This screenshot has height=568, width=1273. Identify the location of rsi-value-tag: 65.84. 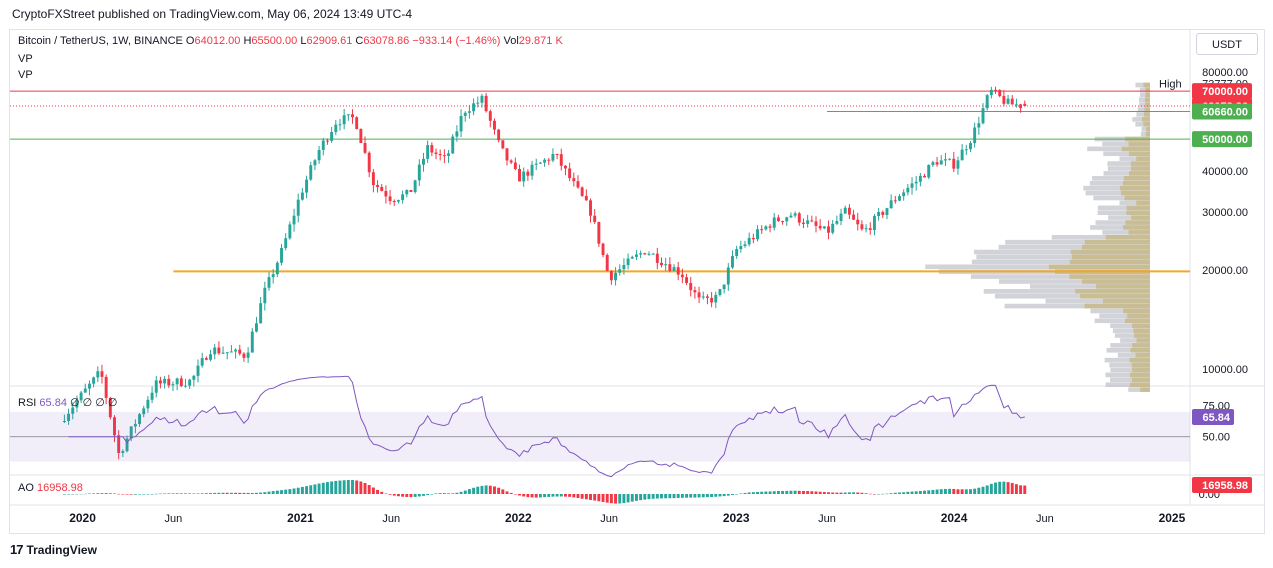
(1216, 418).